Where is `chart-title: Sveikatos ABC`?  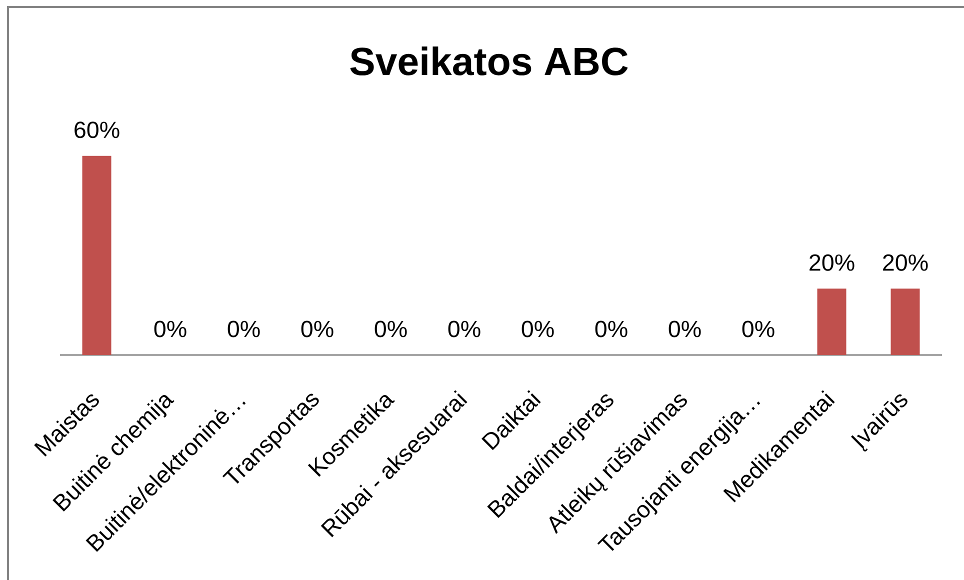 chart-title: Sveikatos ABC is located at coordinates (489, 61).